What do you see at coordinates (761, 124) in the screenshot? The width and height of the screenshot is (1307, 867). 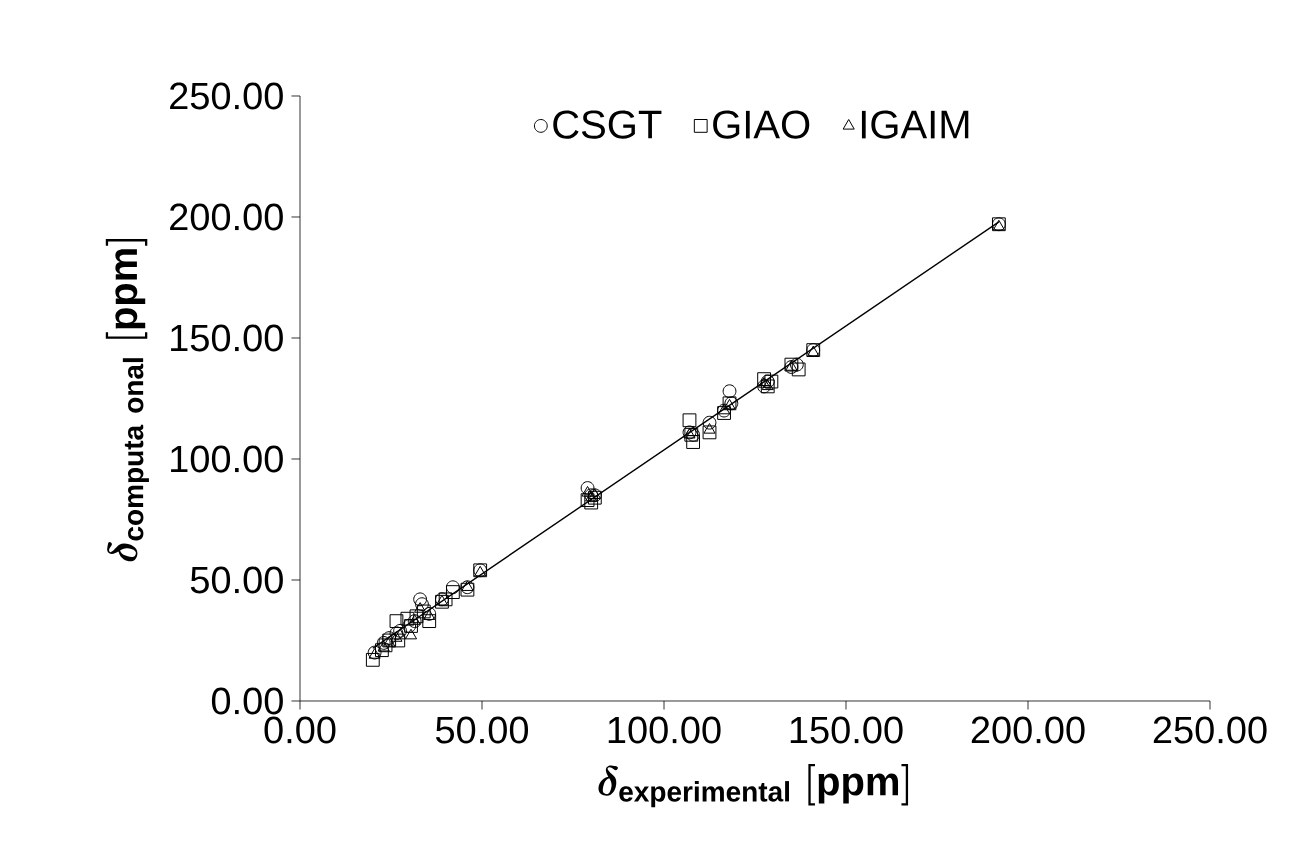 I see `legend-label: GIAO` at bounding box center [761, 124].